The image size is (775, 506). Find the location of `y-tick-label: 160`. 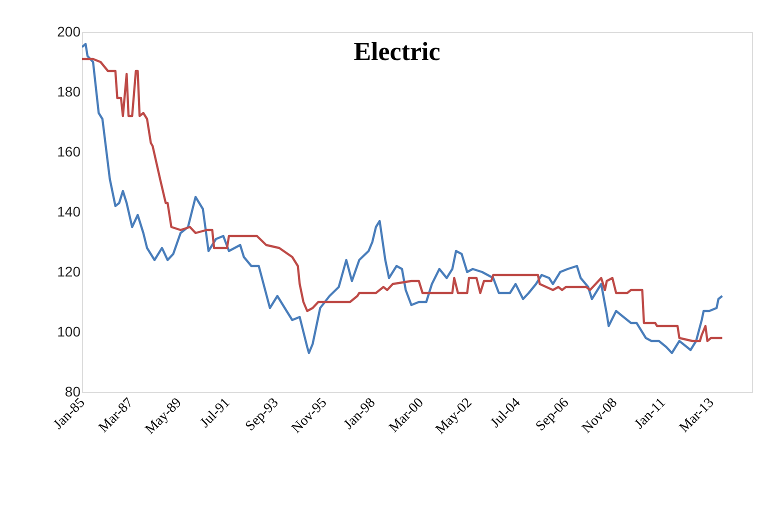

y-tick-label: 160 is located at coordinates (69, 152).